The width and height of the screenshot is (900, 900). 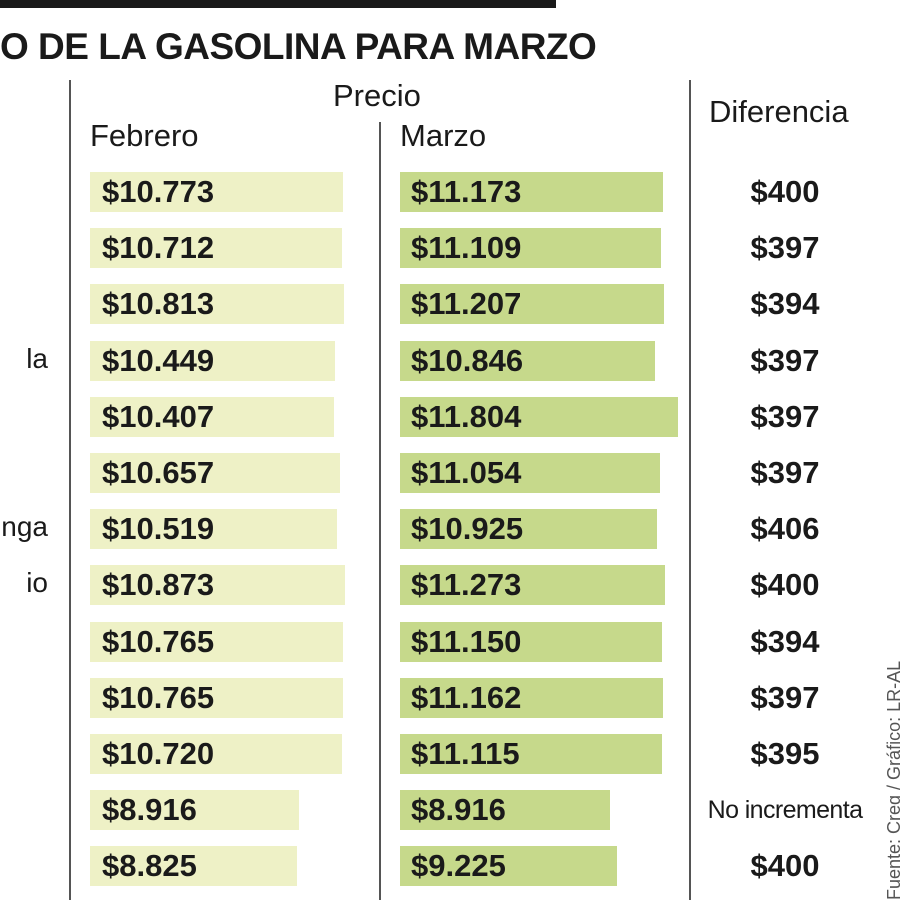 What do you see at coordinates (892, 780) in the screenshot?
I see `source-note: Fuente: Creg / Gráfico: LR-AL` at bounding box center [892, 780].